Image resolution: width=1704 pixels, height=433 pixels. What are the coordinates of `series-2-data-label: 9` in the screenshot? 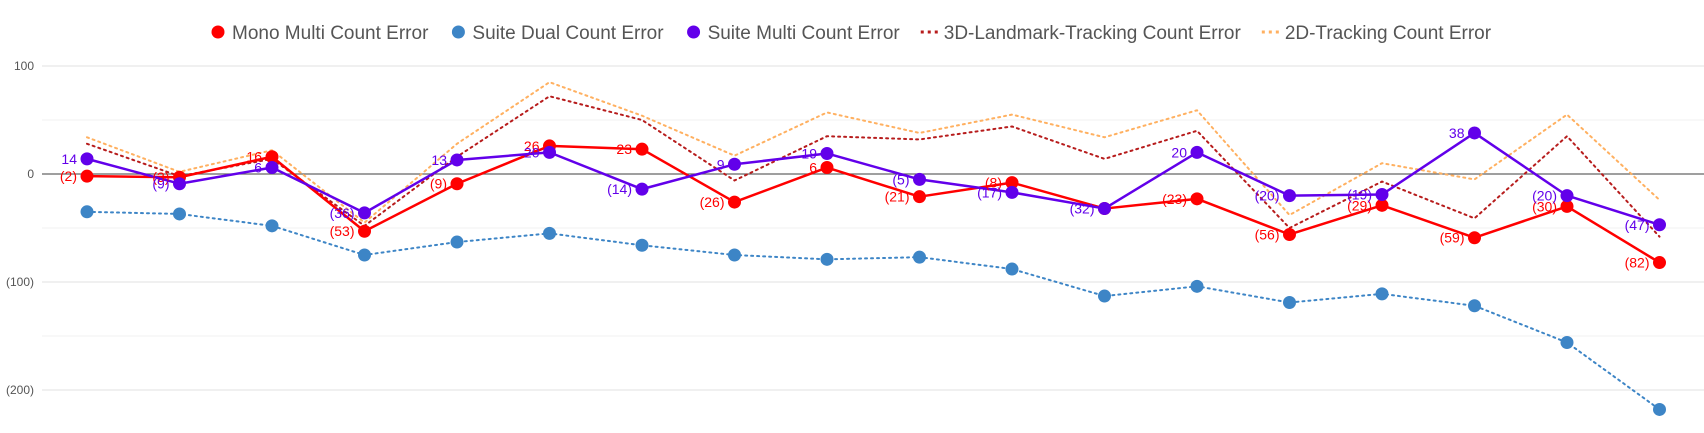 It's located at (721, 164).